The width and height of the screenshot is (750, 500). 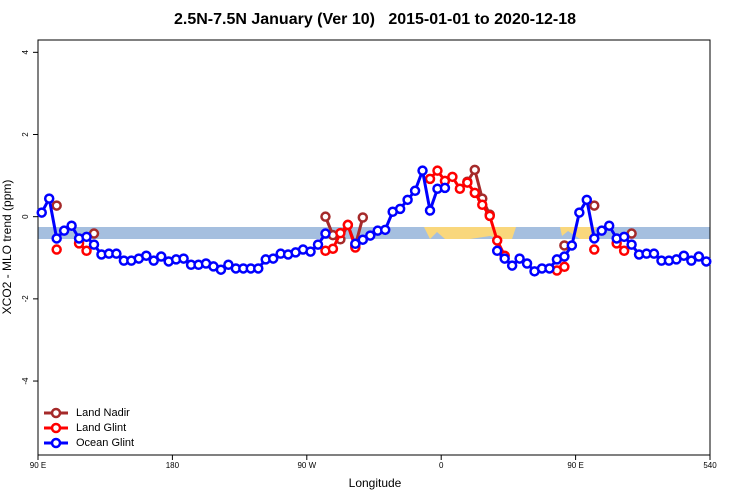 What do you see at coordinates (25, 381) in the screenshot?
I see `y-tick-label: -4` at bounding box center [25, 381].